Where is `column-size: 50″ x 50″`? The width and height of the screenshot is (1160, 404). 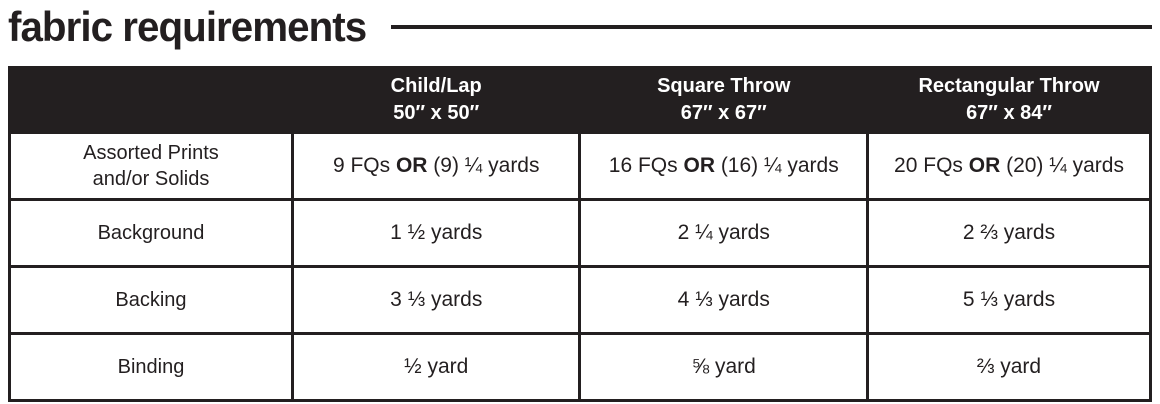 column-size: 50″ x 50″ is located at coordinates (436, 113).